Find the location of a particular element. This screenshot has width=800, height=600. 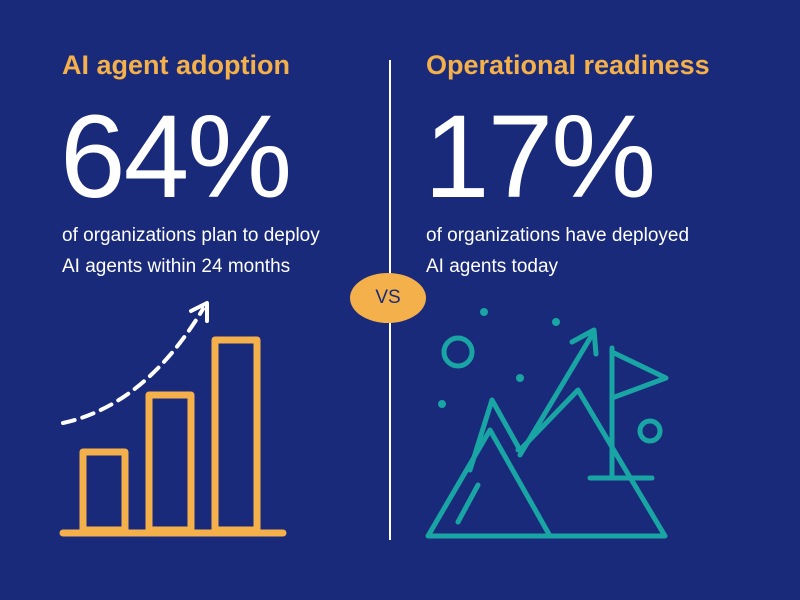

adoption-heading: AI agent adoption is located at coordinates (176, 65).